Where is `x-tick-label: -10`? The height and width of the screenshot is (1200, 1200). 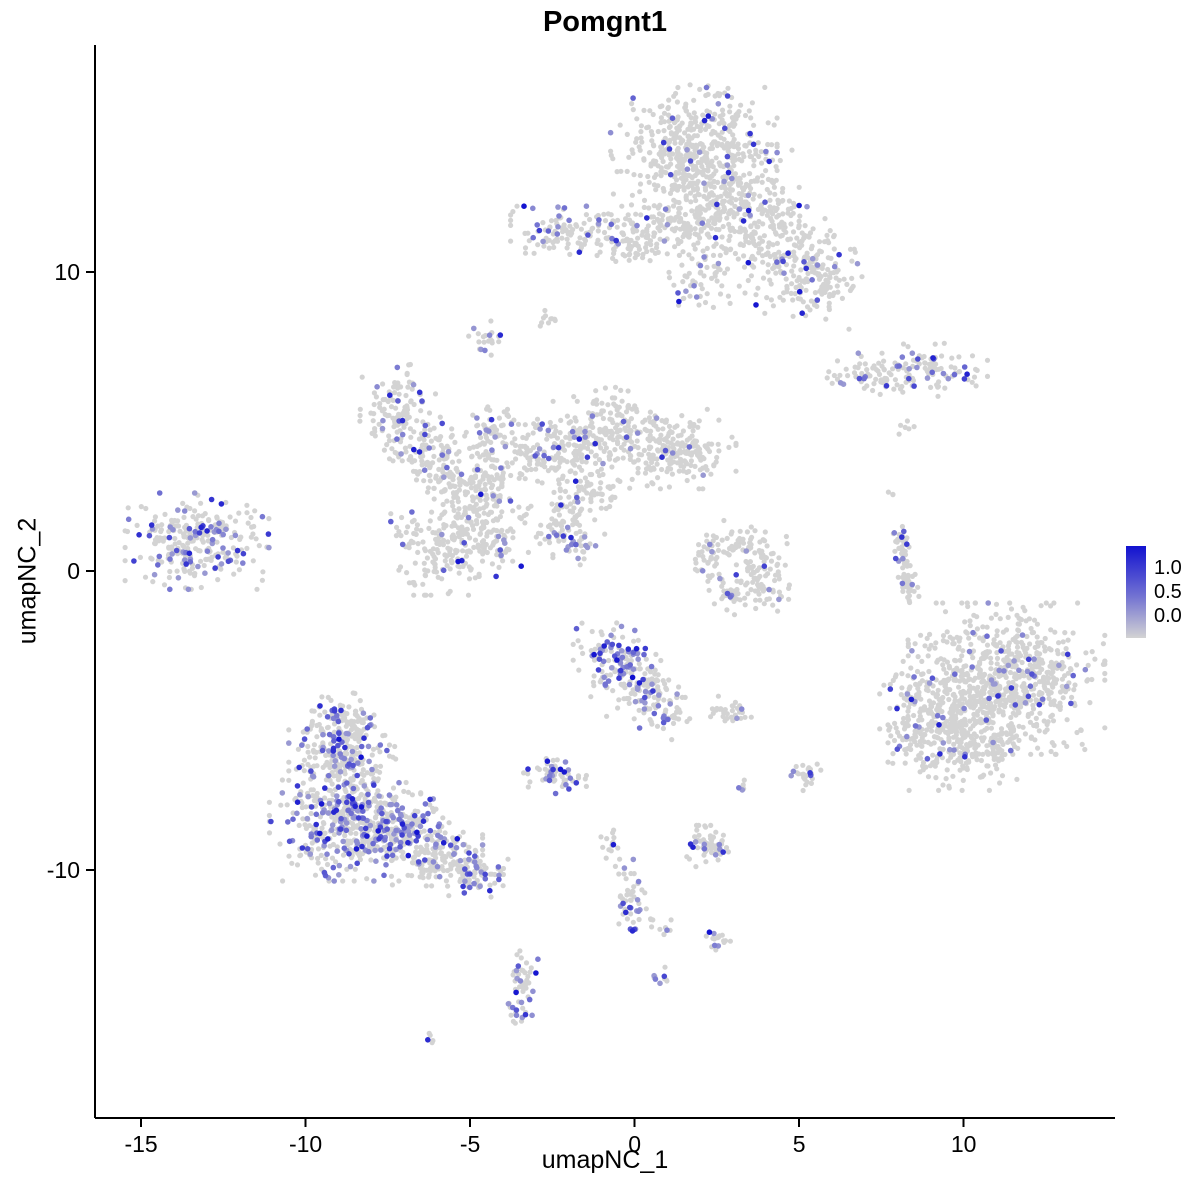 x-tick-label: -10 is located at coordinates (305, 1144).